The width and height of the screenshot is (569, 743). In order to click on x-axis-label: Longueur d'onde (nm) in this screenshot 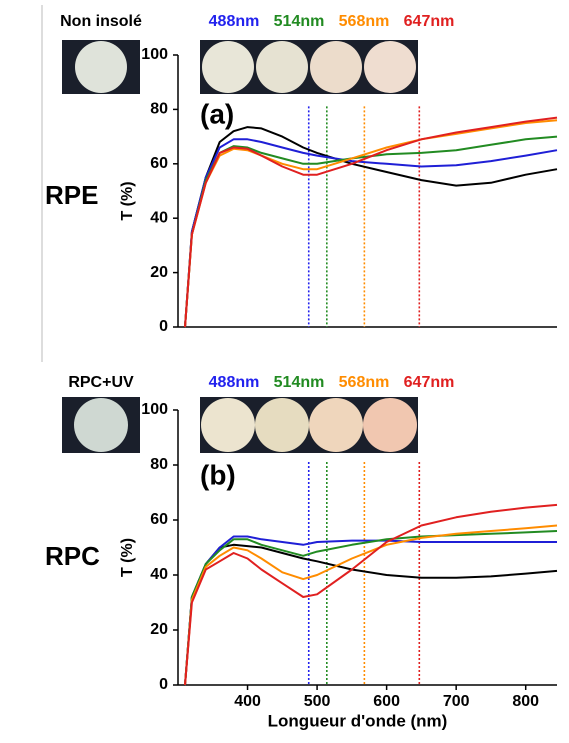, I will do `click(358, 720)`.